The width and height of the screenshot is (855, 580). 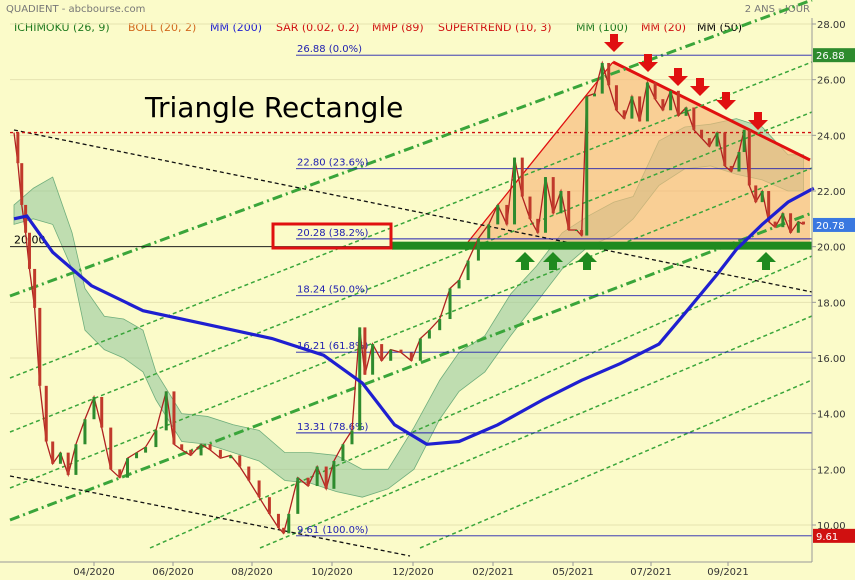 What do you see at coordinates (573, 572) in the screenshot?
I see `x-tick-label: 05/2021` at bounding box center [573, 572].